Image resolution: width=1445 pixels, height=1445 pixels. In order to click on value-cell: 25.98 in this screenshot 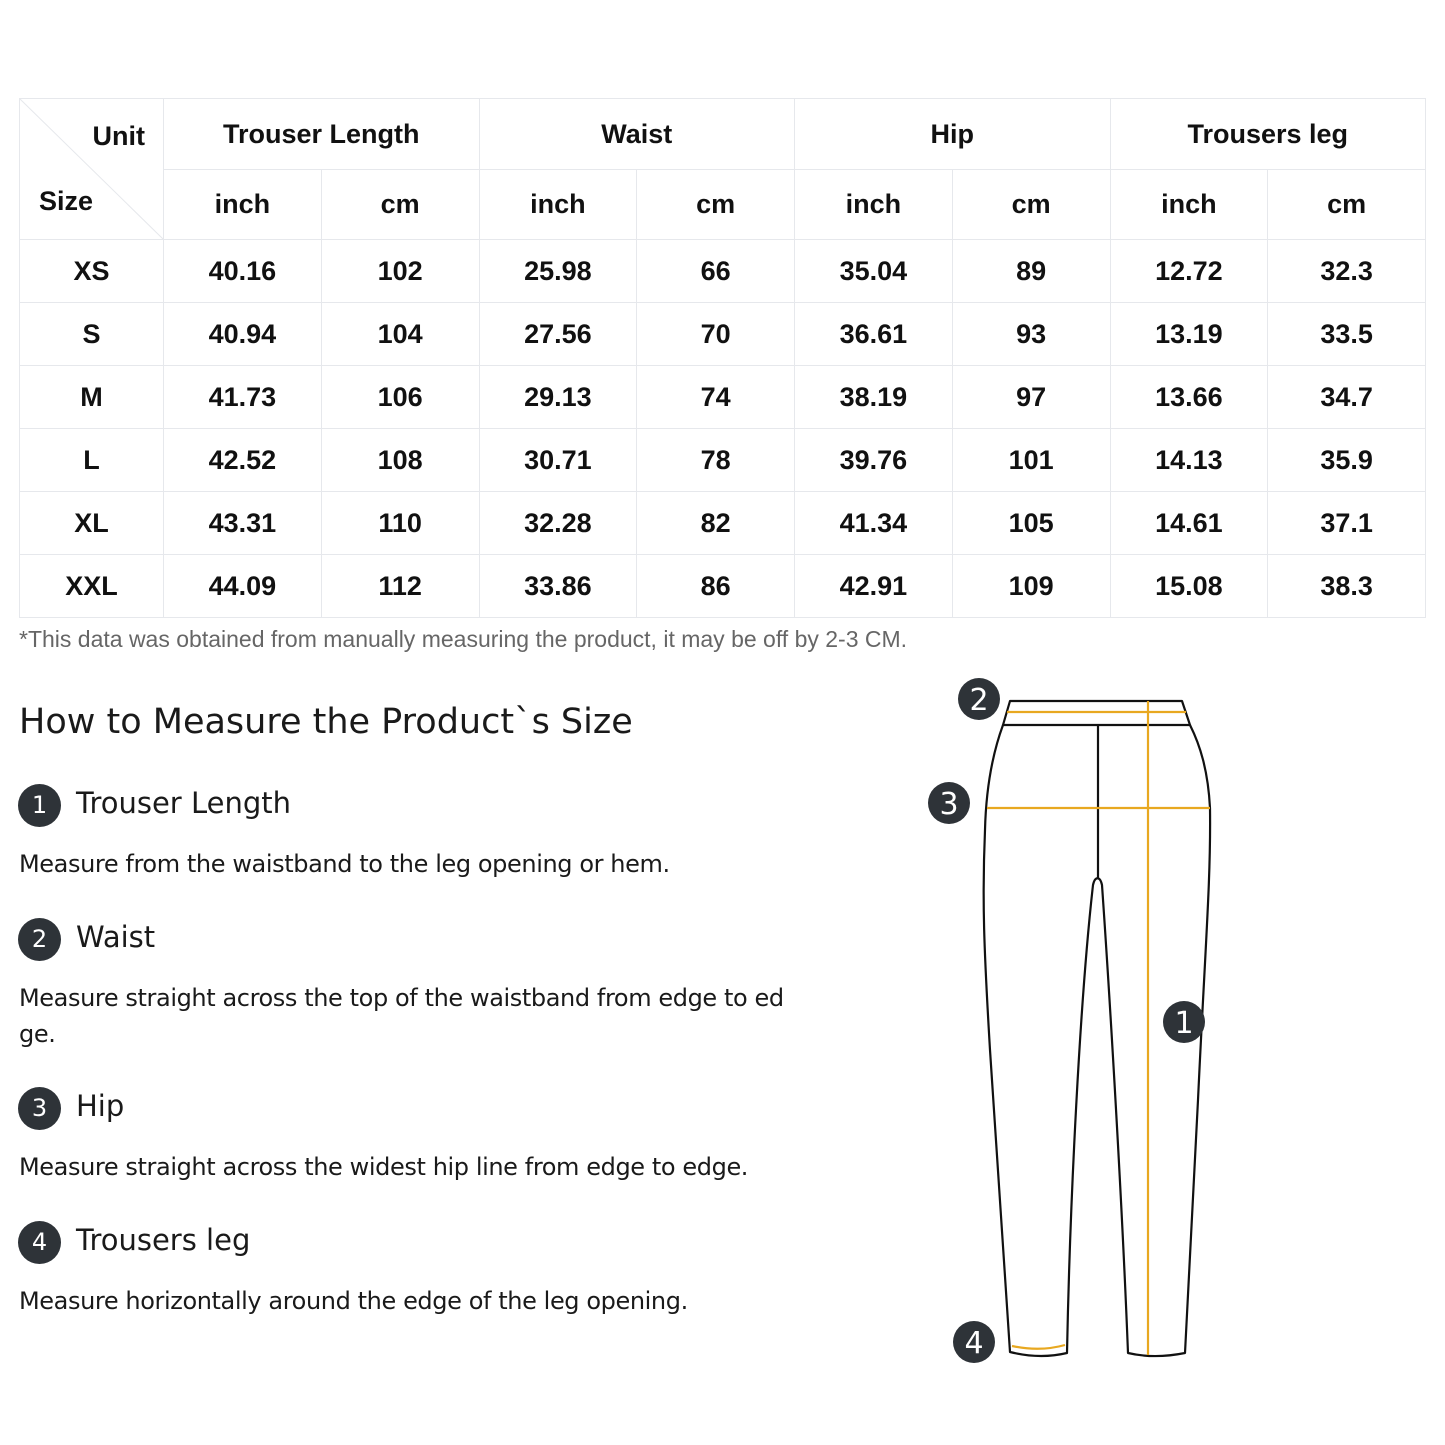, I will do `click(558, 271)`.